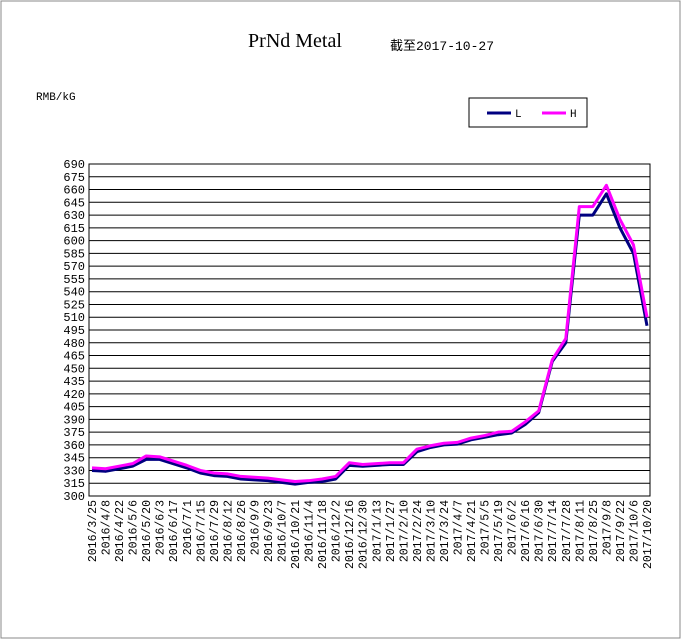 The height and width of the screenshot is (644, 681). I want to click on x-tick-label: 2016/9/23, so click(269, 531).